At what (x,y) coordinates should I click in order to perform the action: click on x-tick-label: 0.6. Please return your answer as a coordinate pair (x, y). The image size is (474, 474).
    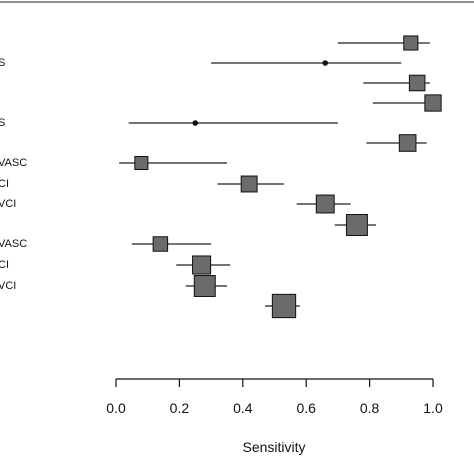
    Looking at the image, I should click on (306, 408).